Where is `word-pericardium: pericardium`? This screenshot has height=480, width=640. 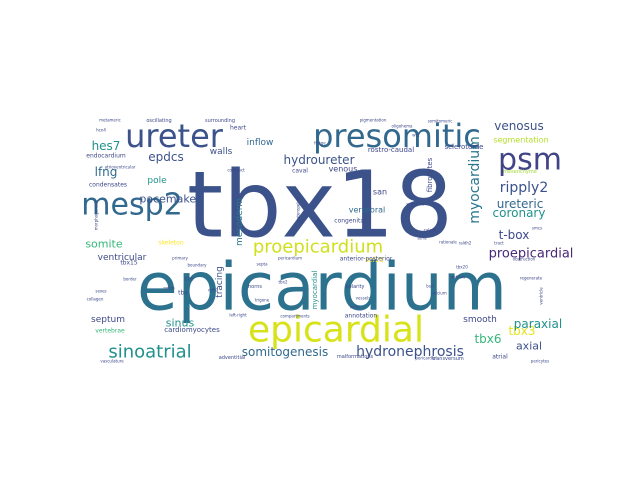
word-pericardium: pericardium is located at coordinates (290, 258).